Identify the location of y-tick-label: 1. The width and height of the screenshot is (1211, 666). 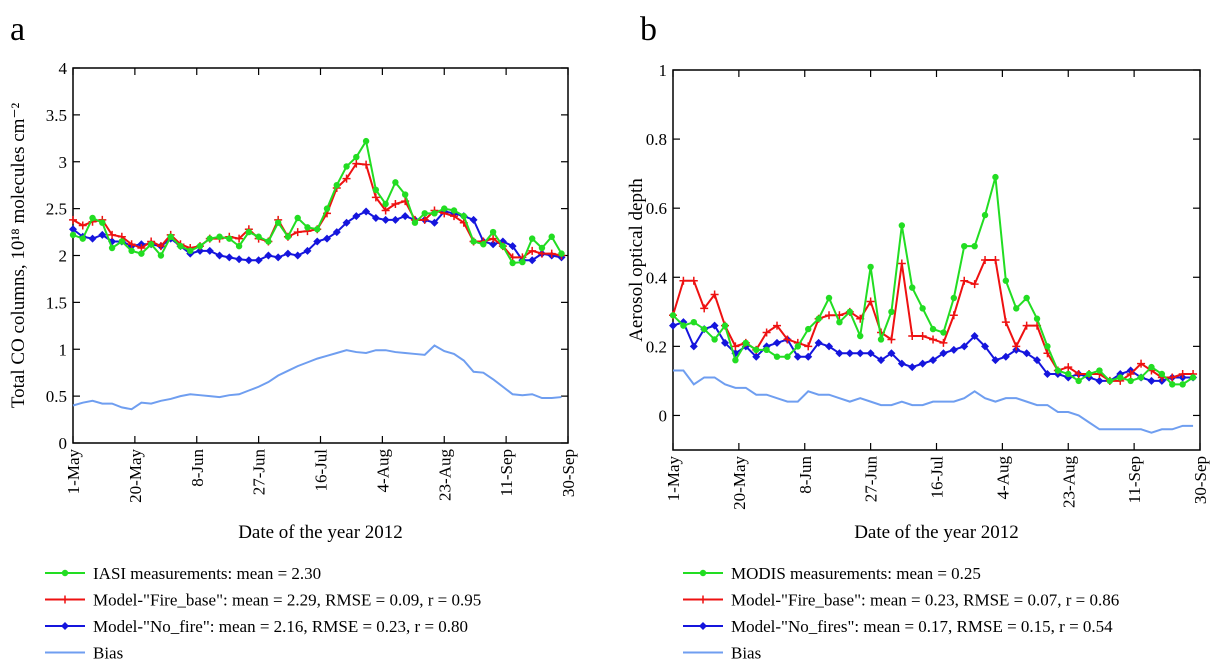
(63, 349).